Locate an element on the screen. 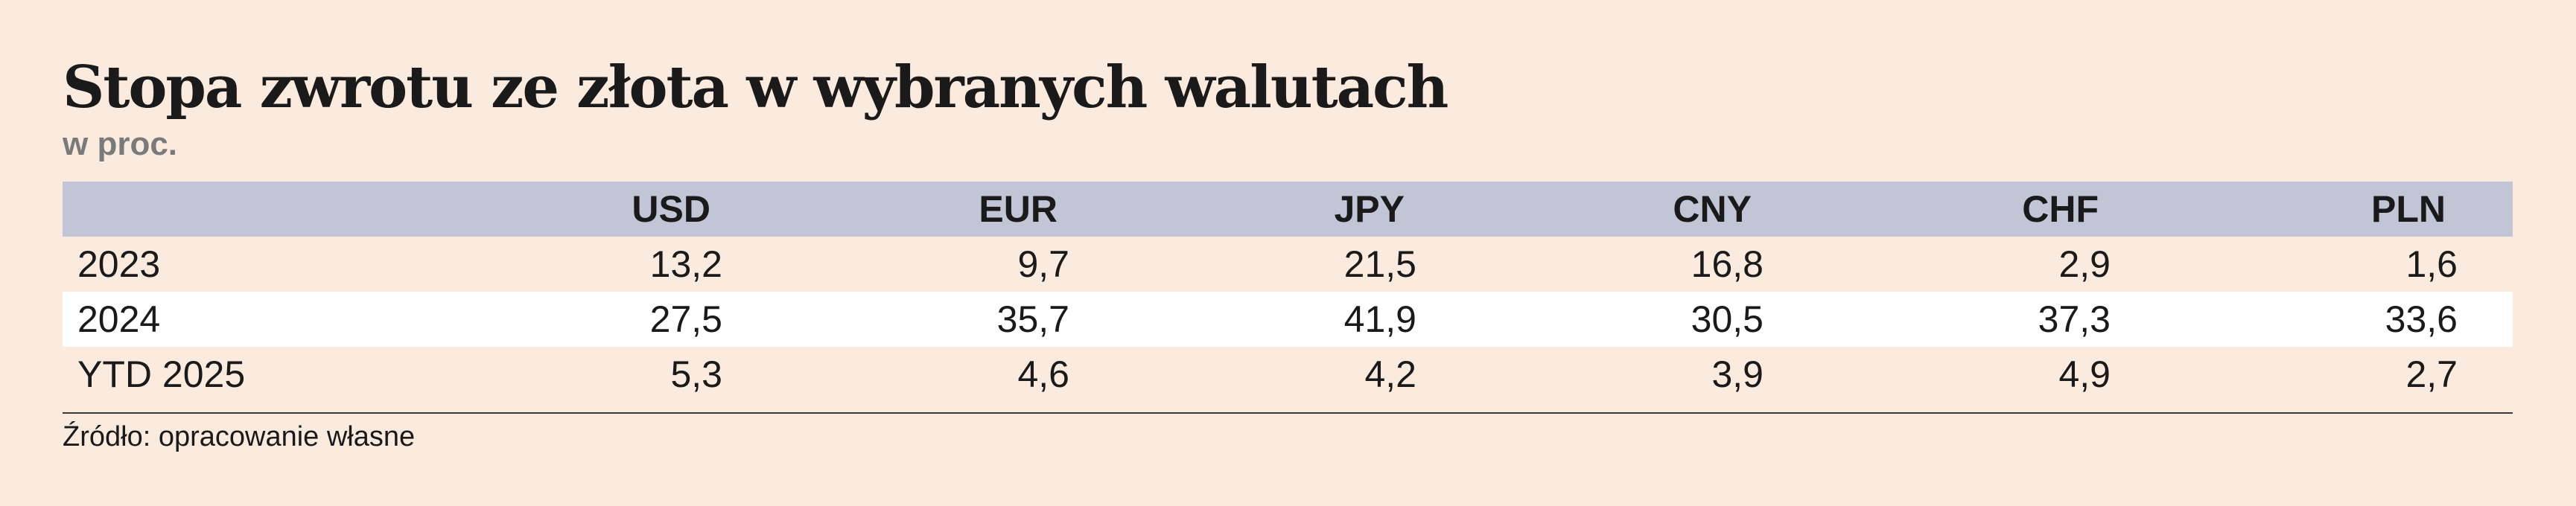  table-cell: 2,7 is located at coordinates (2431, 374).